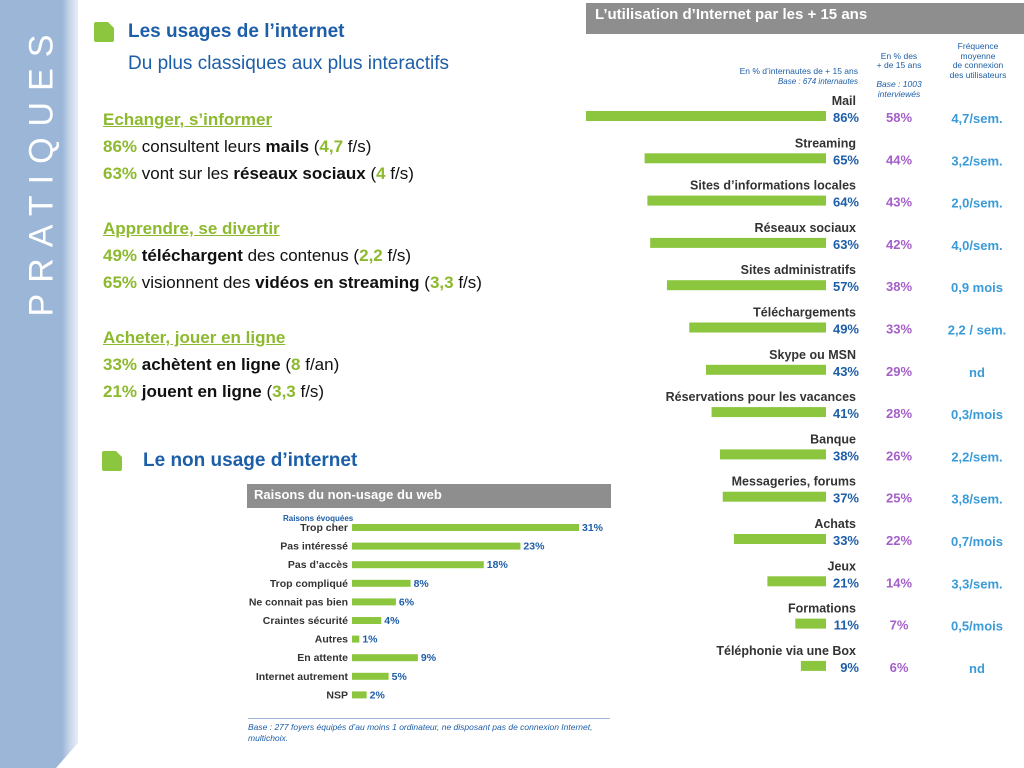 The image size is (1024, 768). What do you see at coordinates (977, 626) in the screenshot?
I see `usage-frequency-value: 0,5/mois` at bounding box center [977, 626].